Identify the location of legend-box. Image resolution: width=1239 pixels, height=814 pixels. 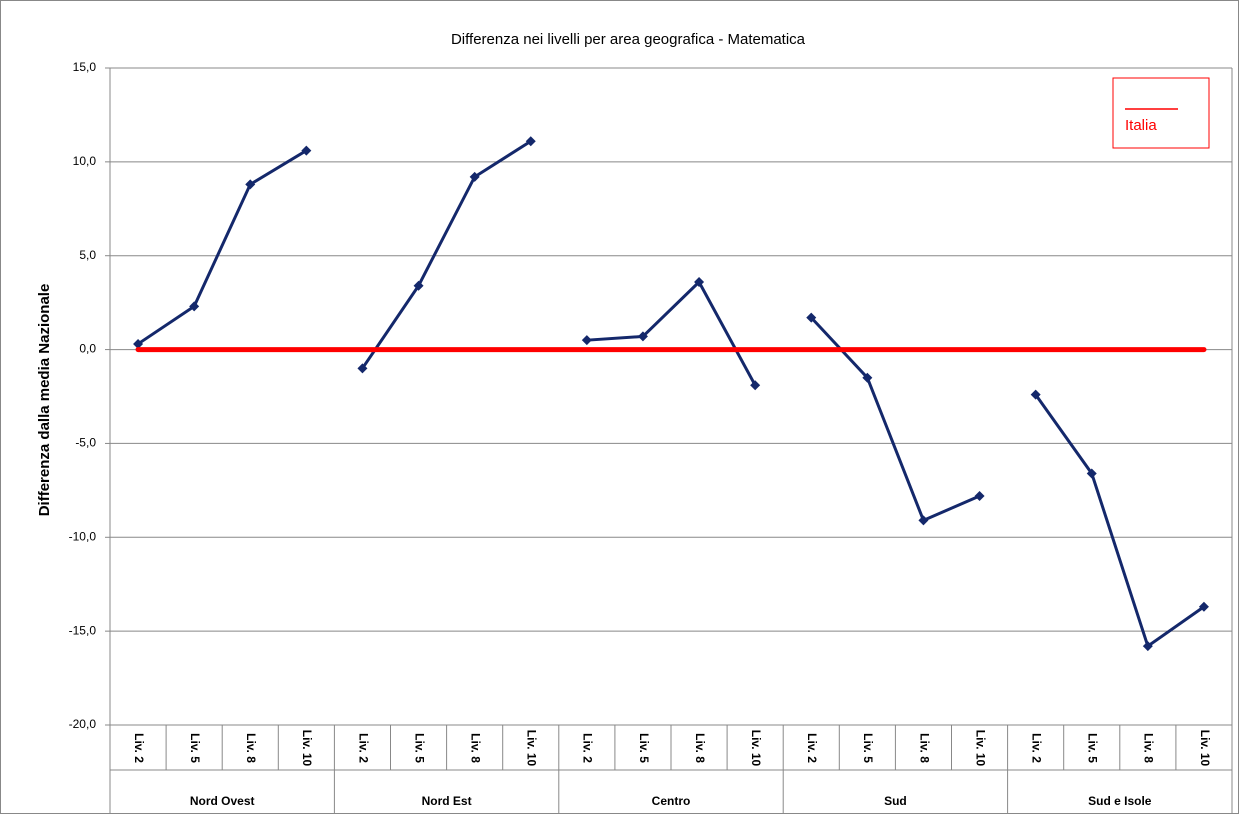
(1161, 113).